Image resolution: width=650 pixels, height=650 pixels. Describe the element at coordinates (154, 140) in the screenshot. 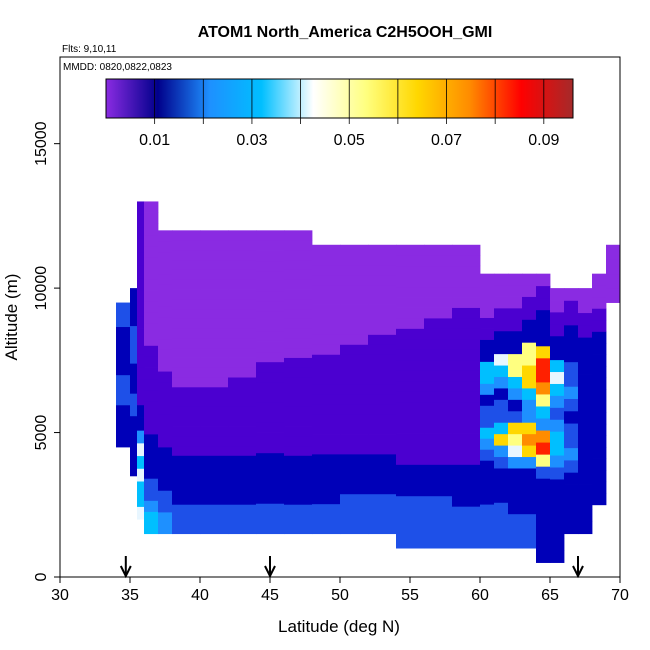

I see `colorbar-tick-label: 0.01` at that location.